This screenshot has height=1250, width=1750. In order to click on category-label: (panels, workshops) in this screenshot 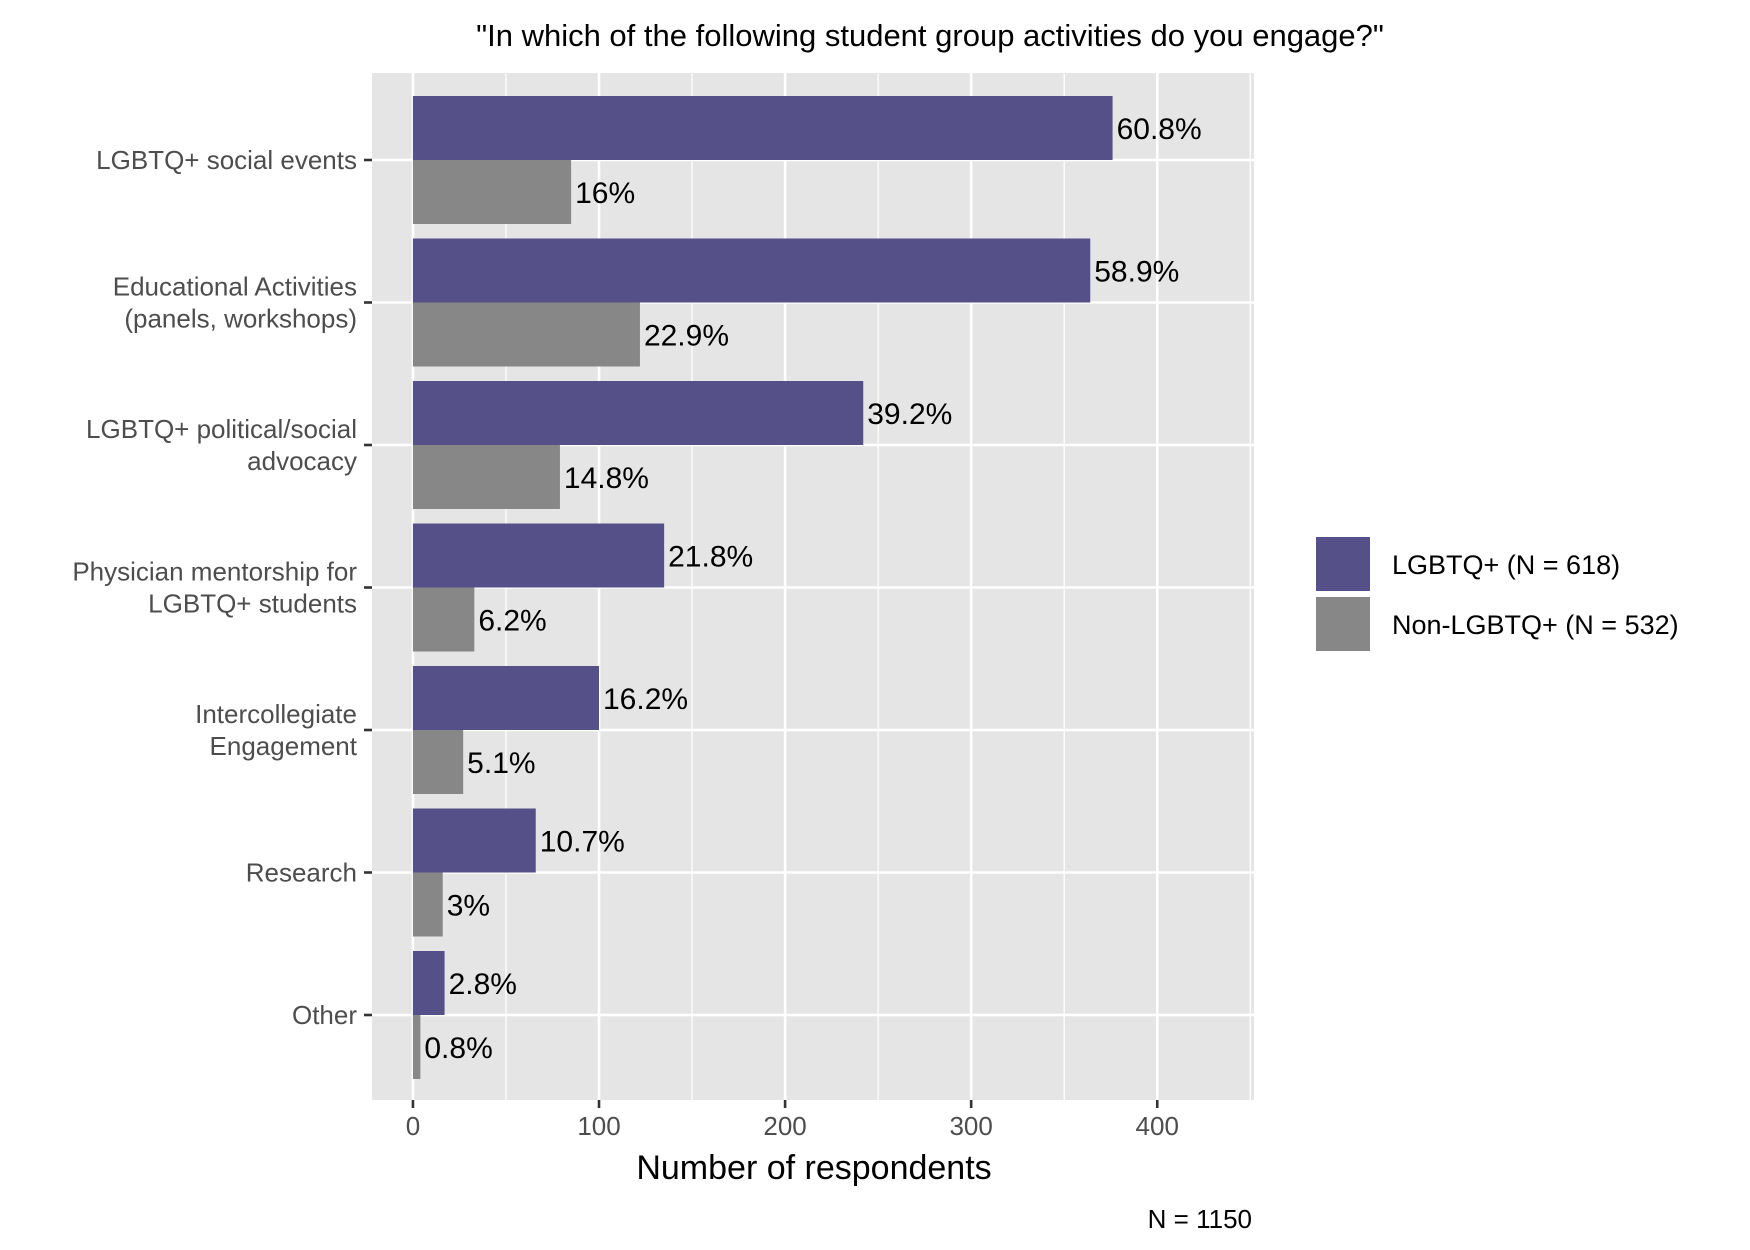, I will do `click(240, 319)`.